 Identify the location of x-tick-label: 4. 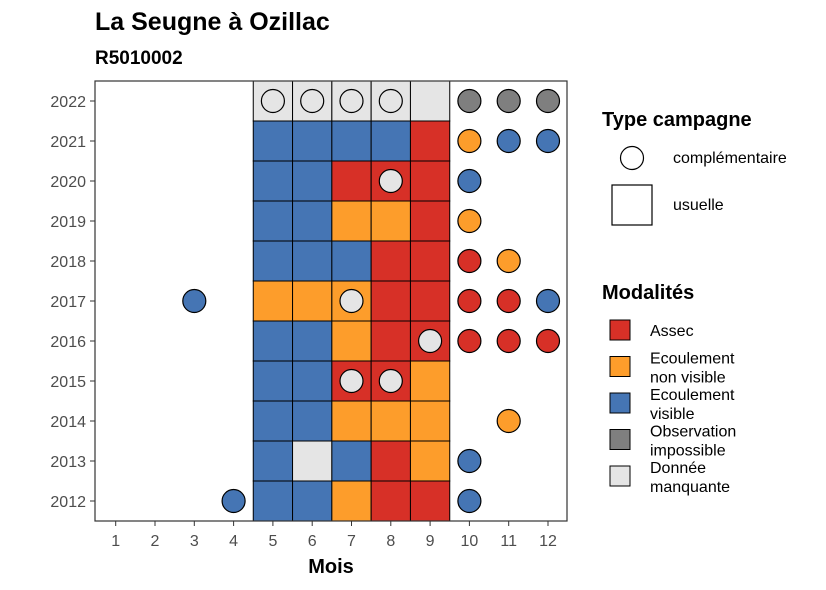
(233, 541).